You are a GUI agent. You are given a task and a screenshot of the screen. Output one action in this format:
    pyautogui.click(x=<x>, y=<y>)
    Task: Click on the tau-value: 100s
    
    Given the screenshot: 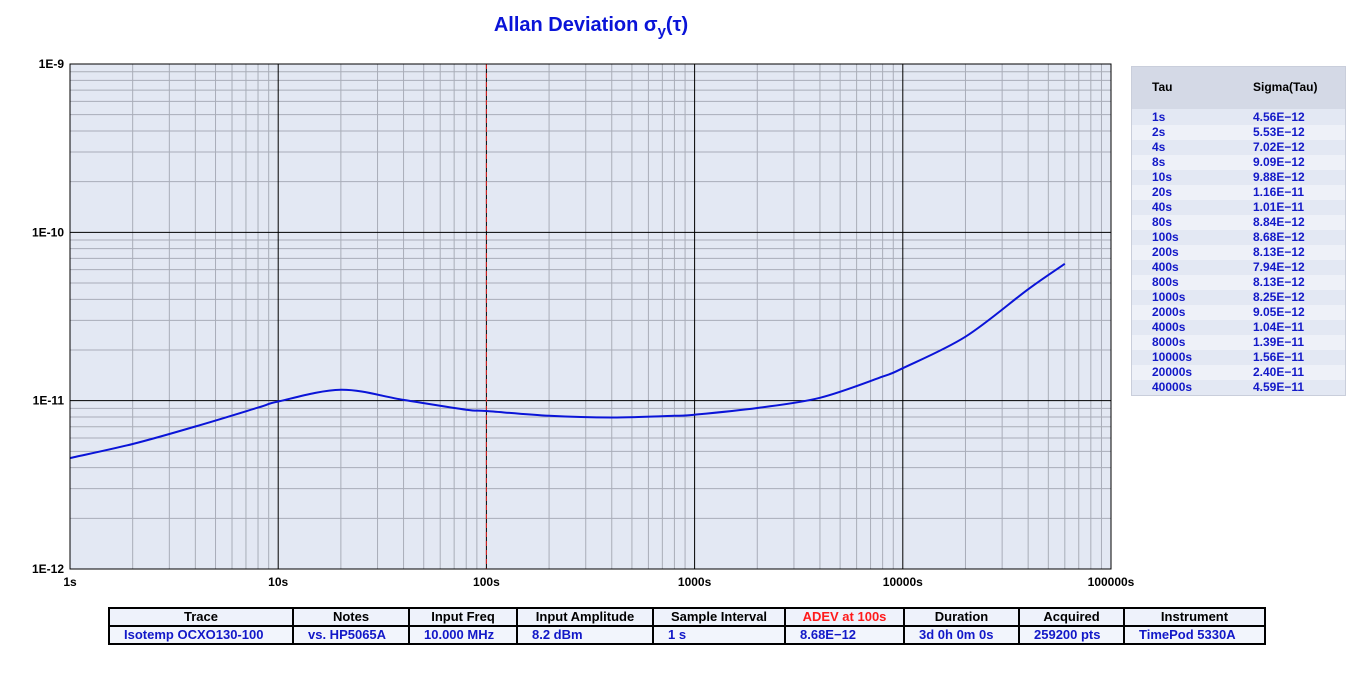 What is the action you would take?
    pyautogui.click(x=1165, y=237)
    